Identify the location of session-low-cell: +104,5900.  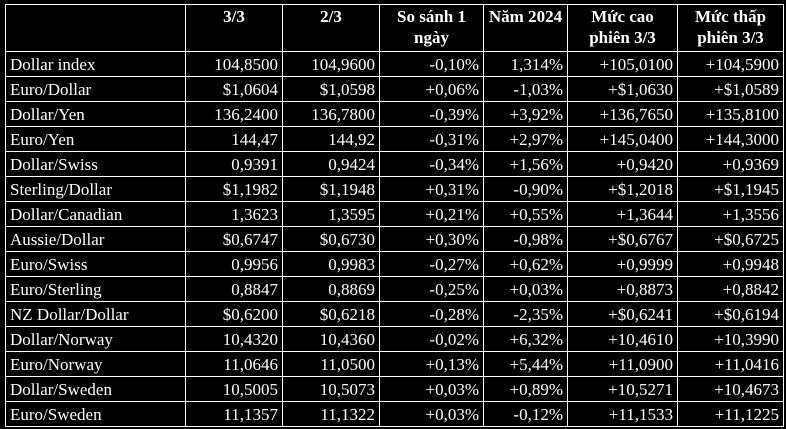
(730, 64).